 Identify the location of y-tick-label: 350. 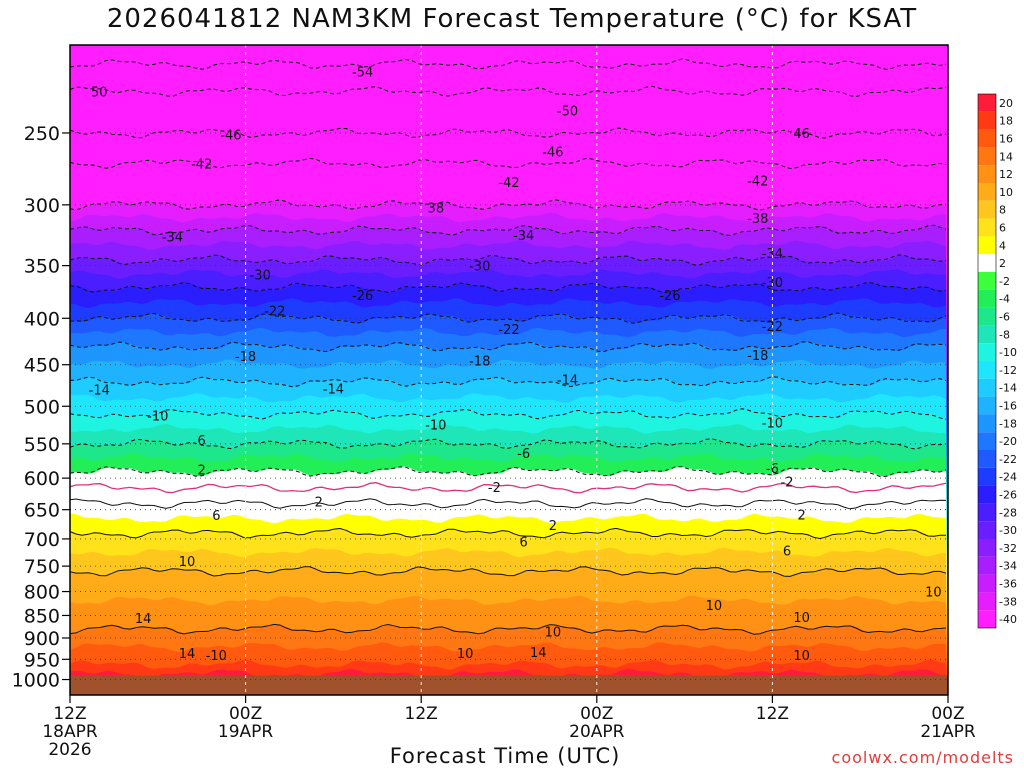
(42, 267).